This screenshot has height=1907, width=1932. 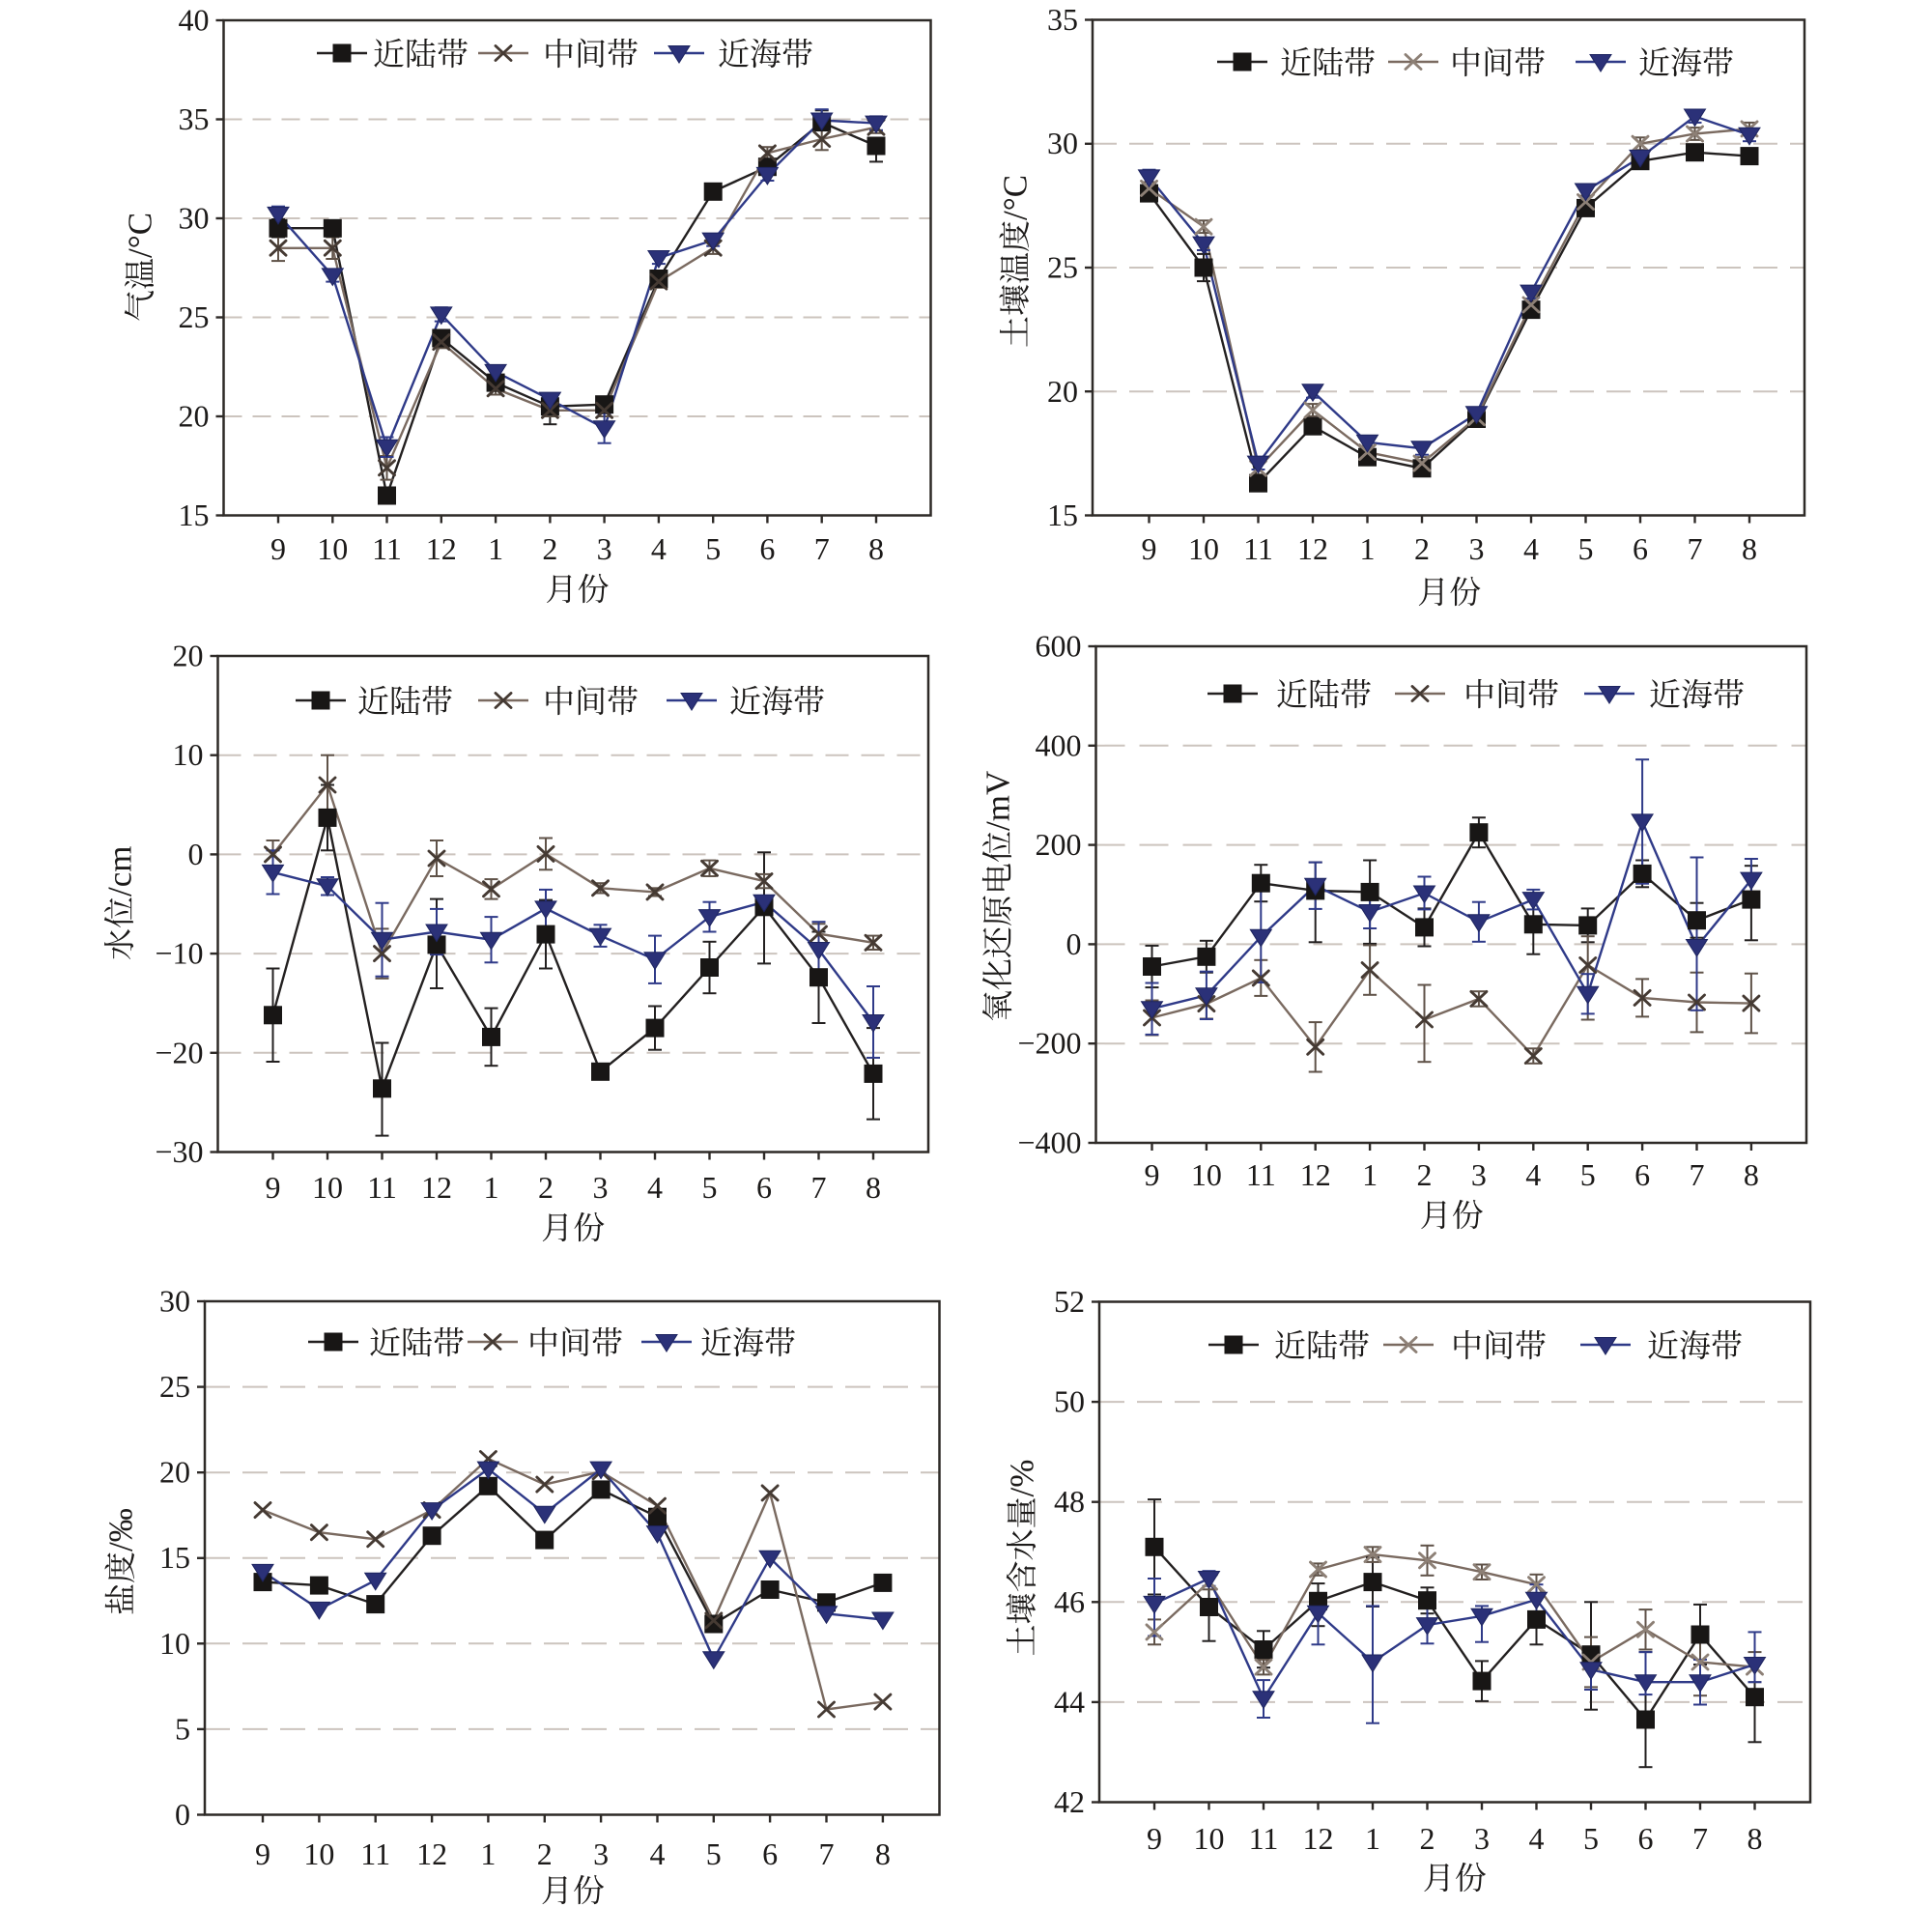 What do you see at coordinates (998, 801) in the screenshot?
I see `svg-text: /mV` at bounding box center [998, 801].